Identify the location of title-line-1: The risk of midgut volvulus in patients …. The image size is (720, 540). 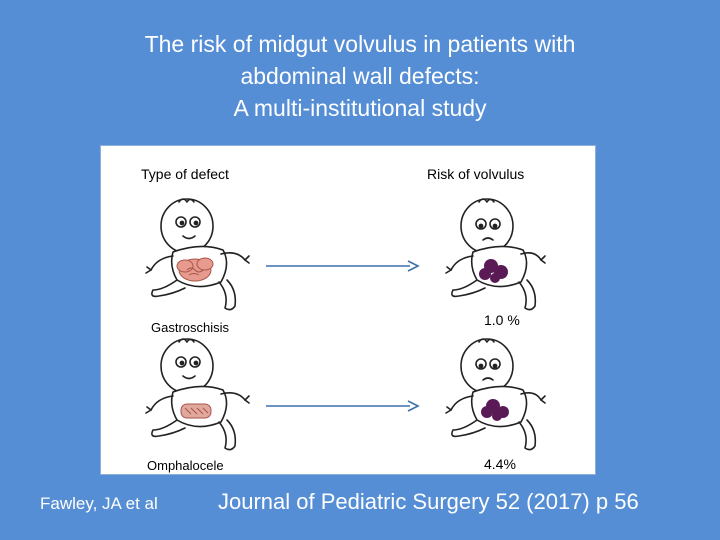
(360, 44).